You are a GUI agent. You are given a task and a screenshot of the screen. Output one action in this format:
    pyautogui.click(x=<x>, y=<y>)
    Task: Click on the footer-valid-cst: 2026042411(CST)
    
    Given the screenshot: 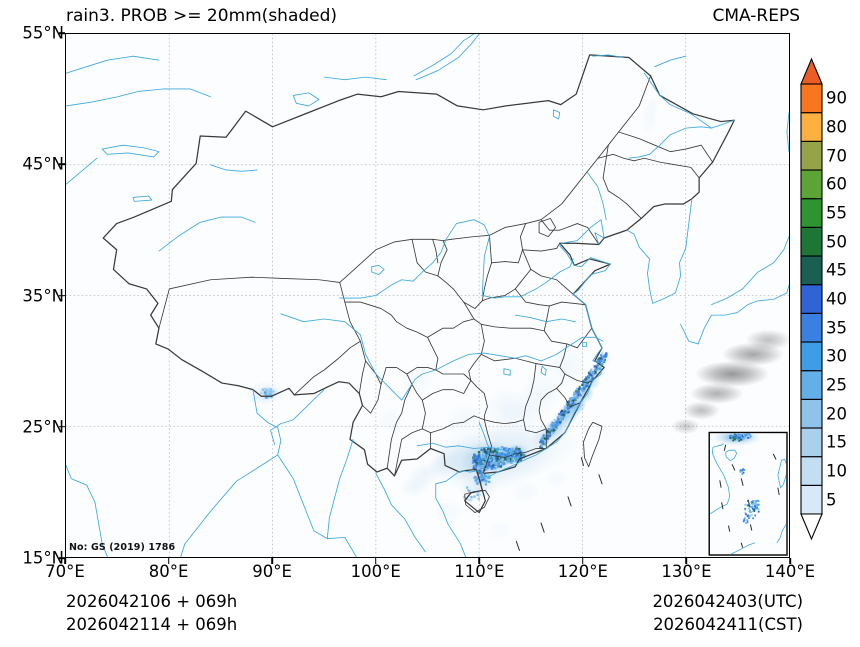 What is the action you would take?
    pyautogui.click(x=728, y=624)
    